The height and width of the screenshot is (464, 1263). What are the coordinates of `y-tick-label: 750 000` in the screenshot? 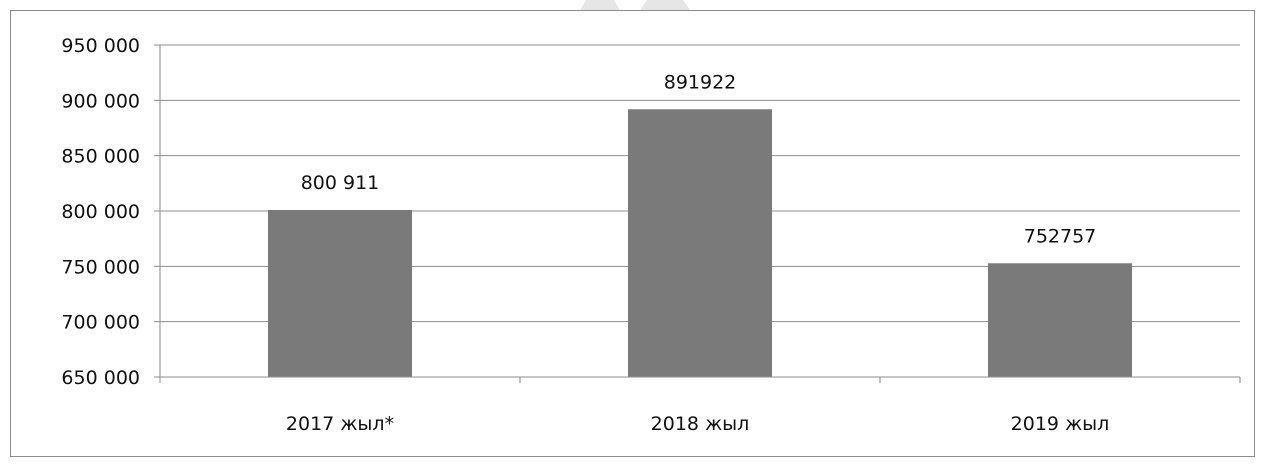 It's located at (100, 267).